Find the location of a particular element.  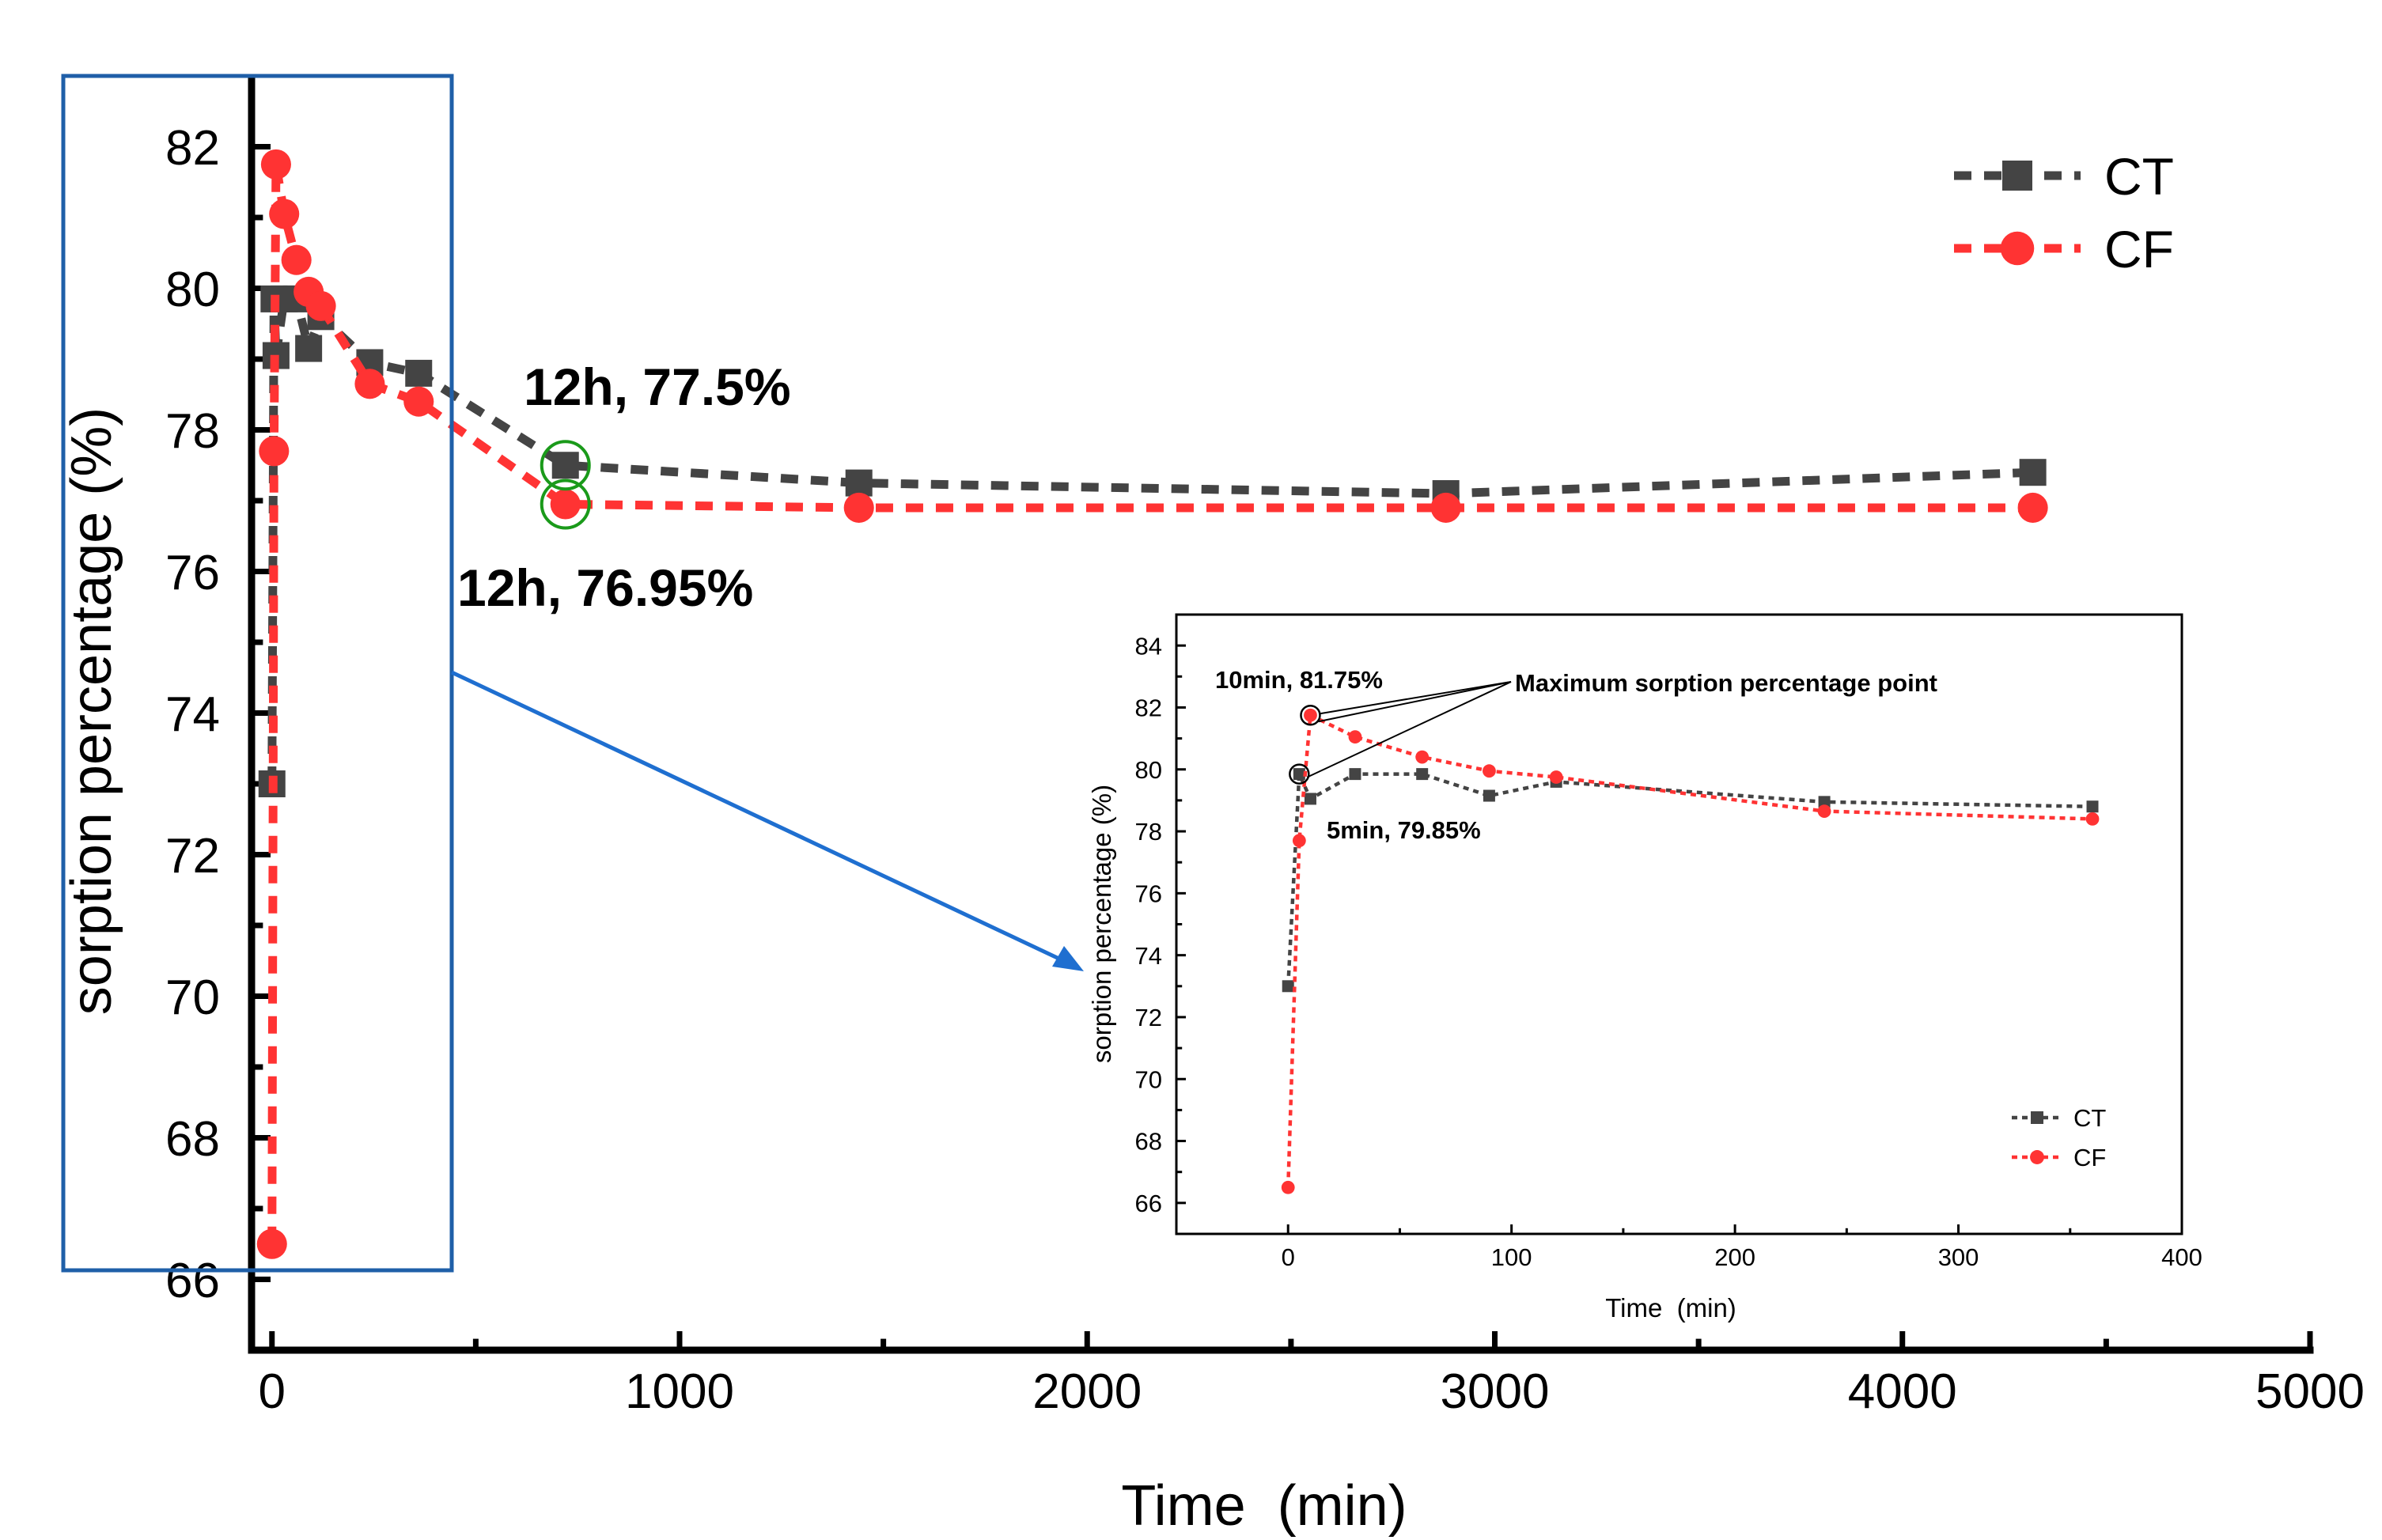

annotation-max-point: Maximum sorption percentage point is located at coordinates (1726, 683).